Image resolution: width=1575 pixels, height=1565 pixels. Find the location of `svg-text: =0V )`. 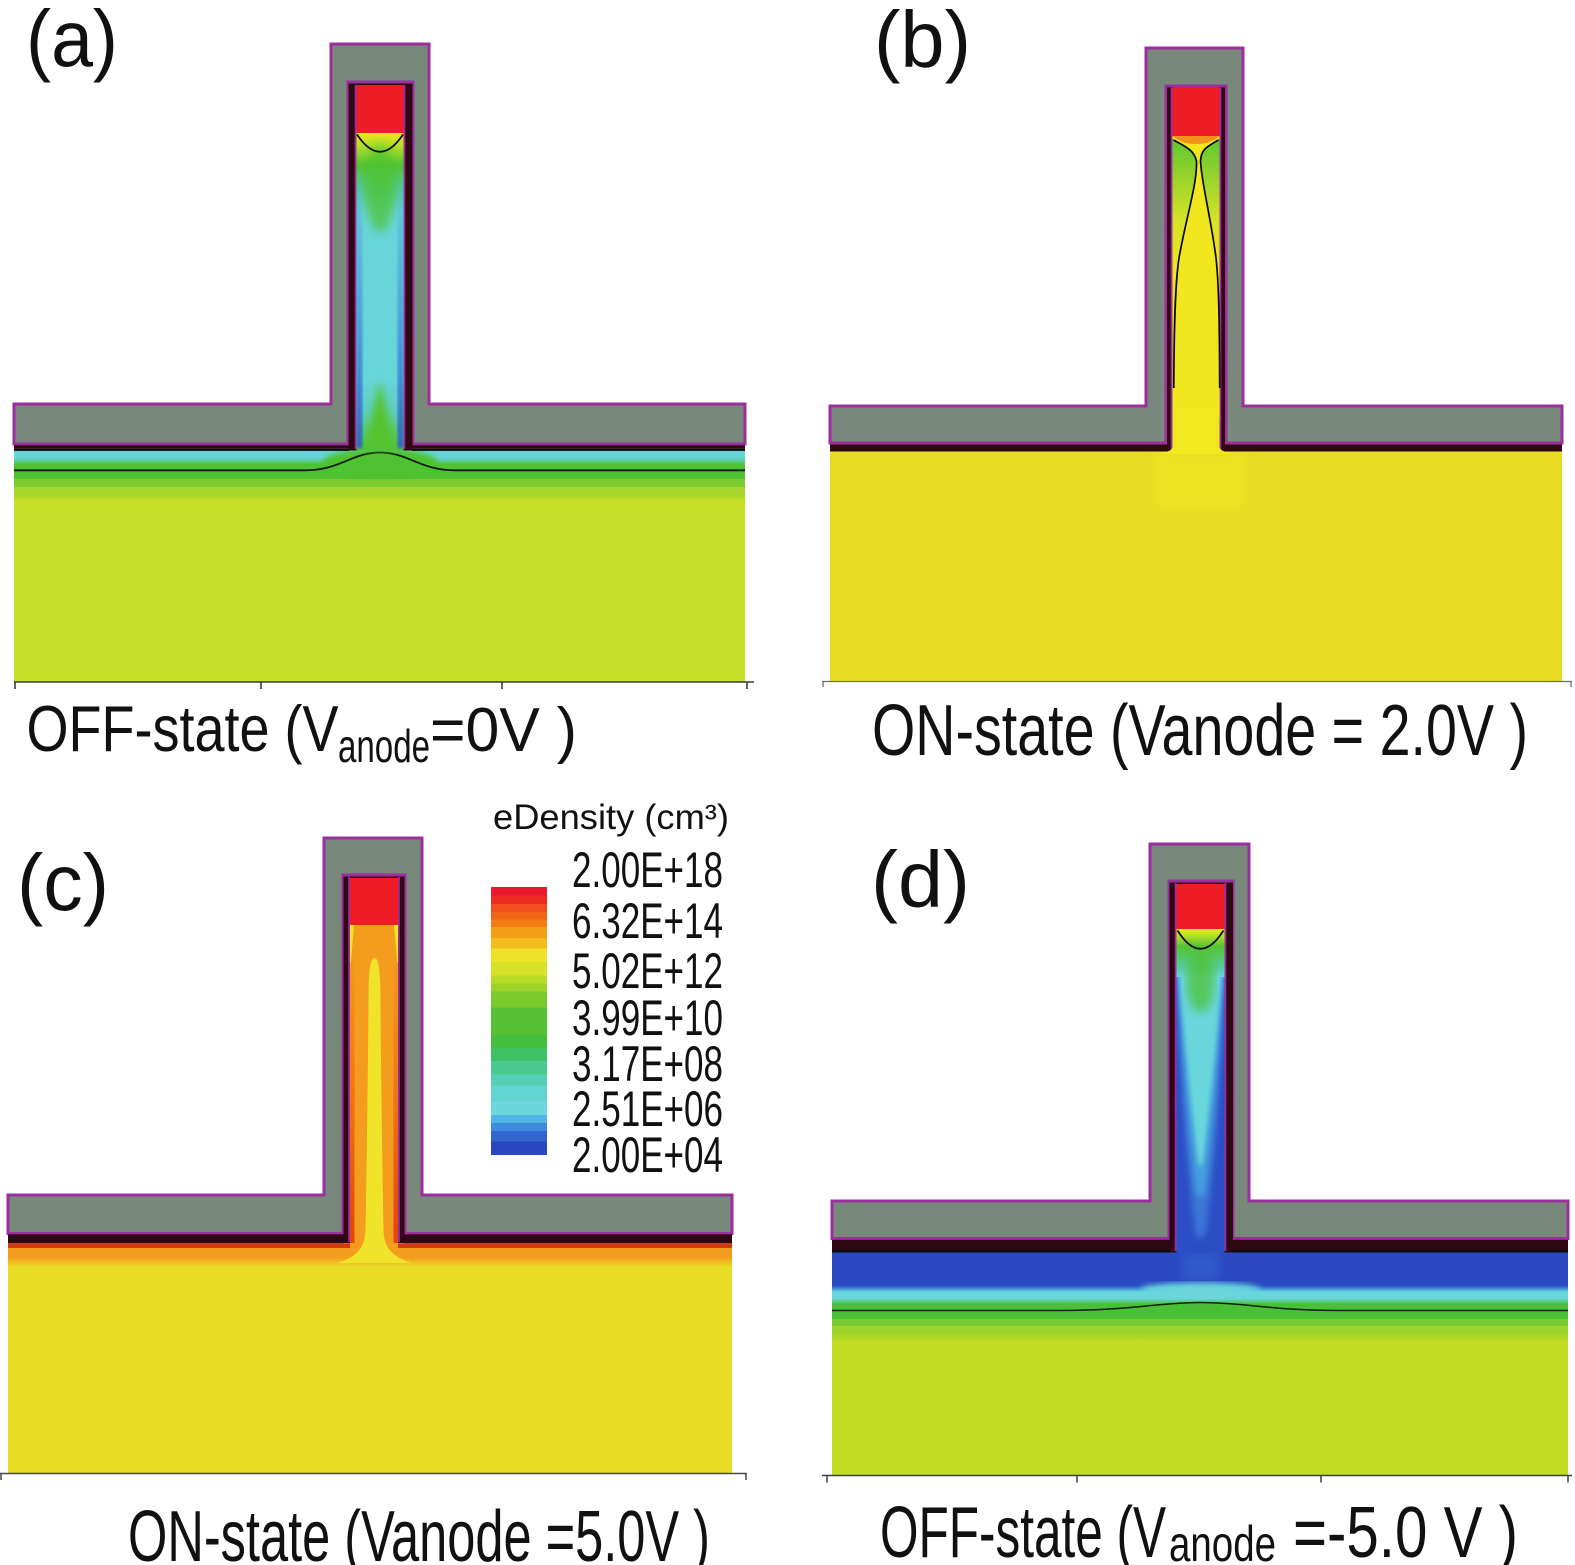

svg-text: =0V ) is located at coordinates (503, 730).